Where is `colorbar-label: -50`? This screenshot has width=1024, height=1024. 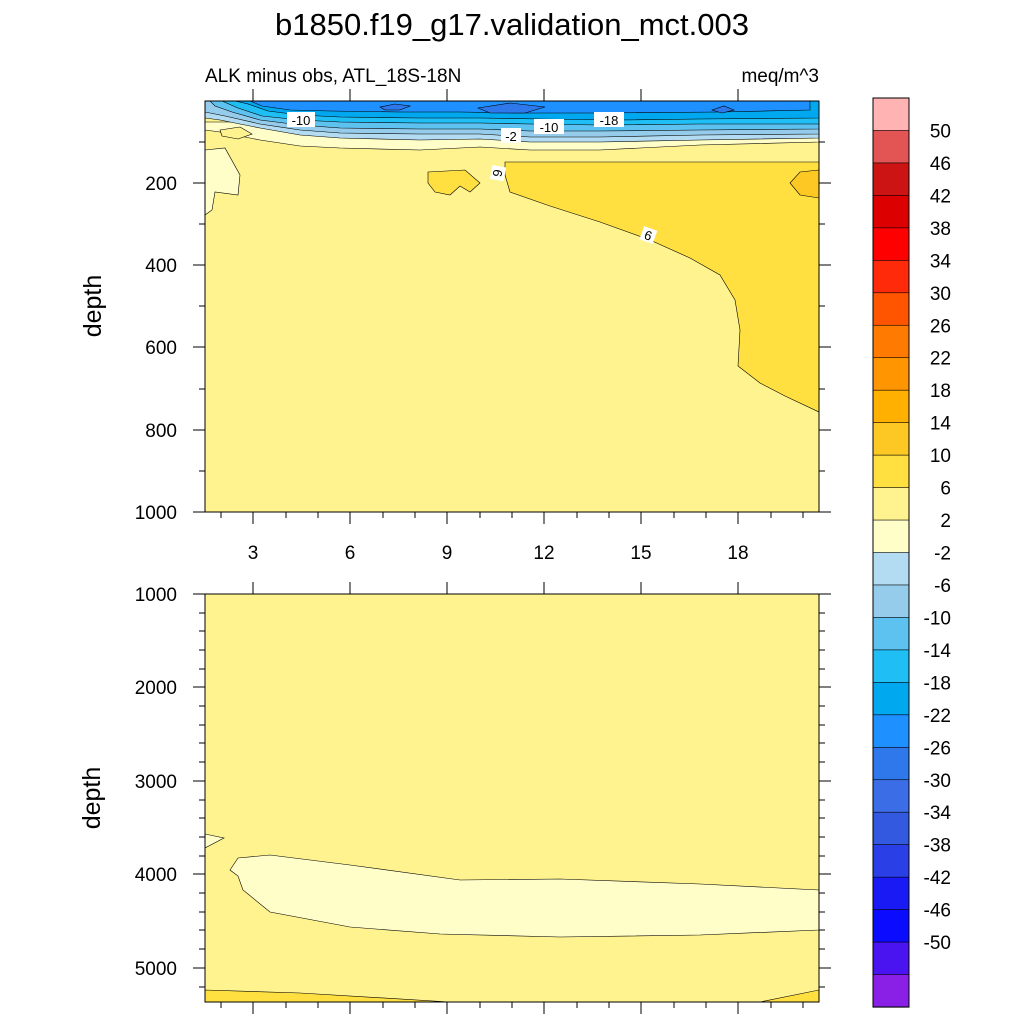
colorbar-label: -50 is located at coordinates (937, 943).